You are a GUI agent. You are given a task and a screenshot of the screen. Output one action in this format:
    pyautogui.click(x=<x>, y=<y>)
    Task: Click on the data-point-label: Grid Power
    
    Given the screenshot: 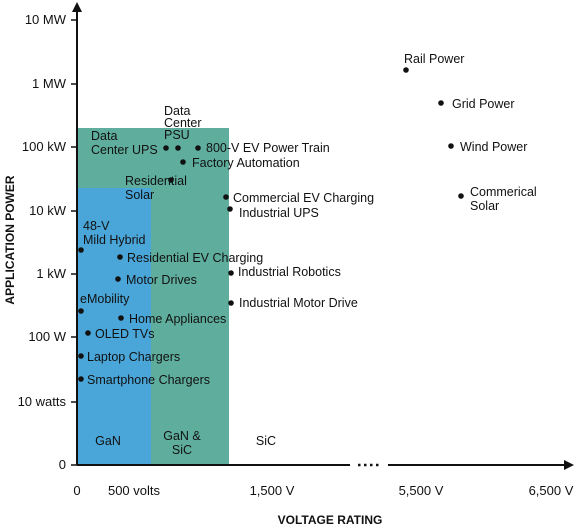 What is the action you would take?
    pyautogui.click(x=483, y=104)
    